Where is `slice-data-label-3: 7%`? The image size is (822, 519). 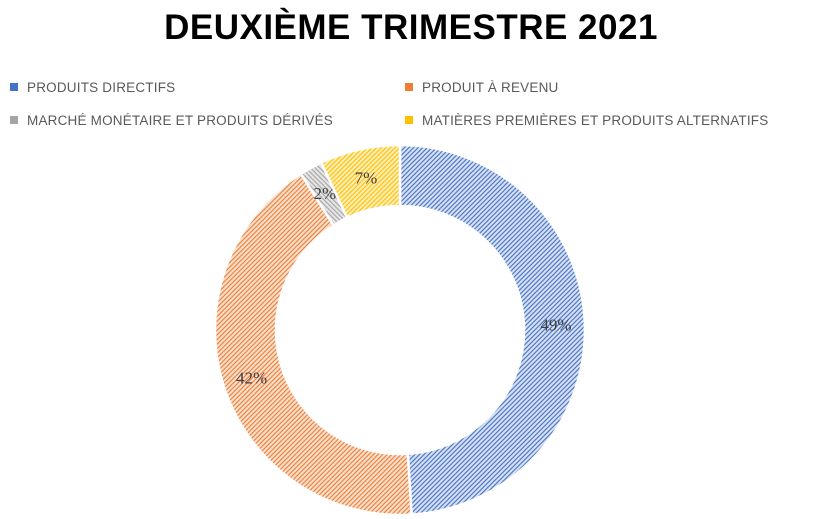 slice-data-label-3: 7% is located at coordinates (366, 177).